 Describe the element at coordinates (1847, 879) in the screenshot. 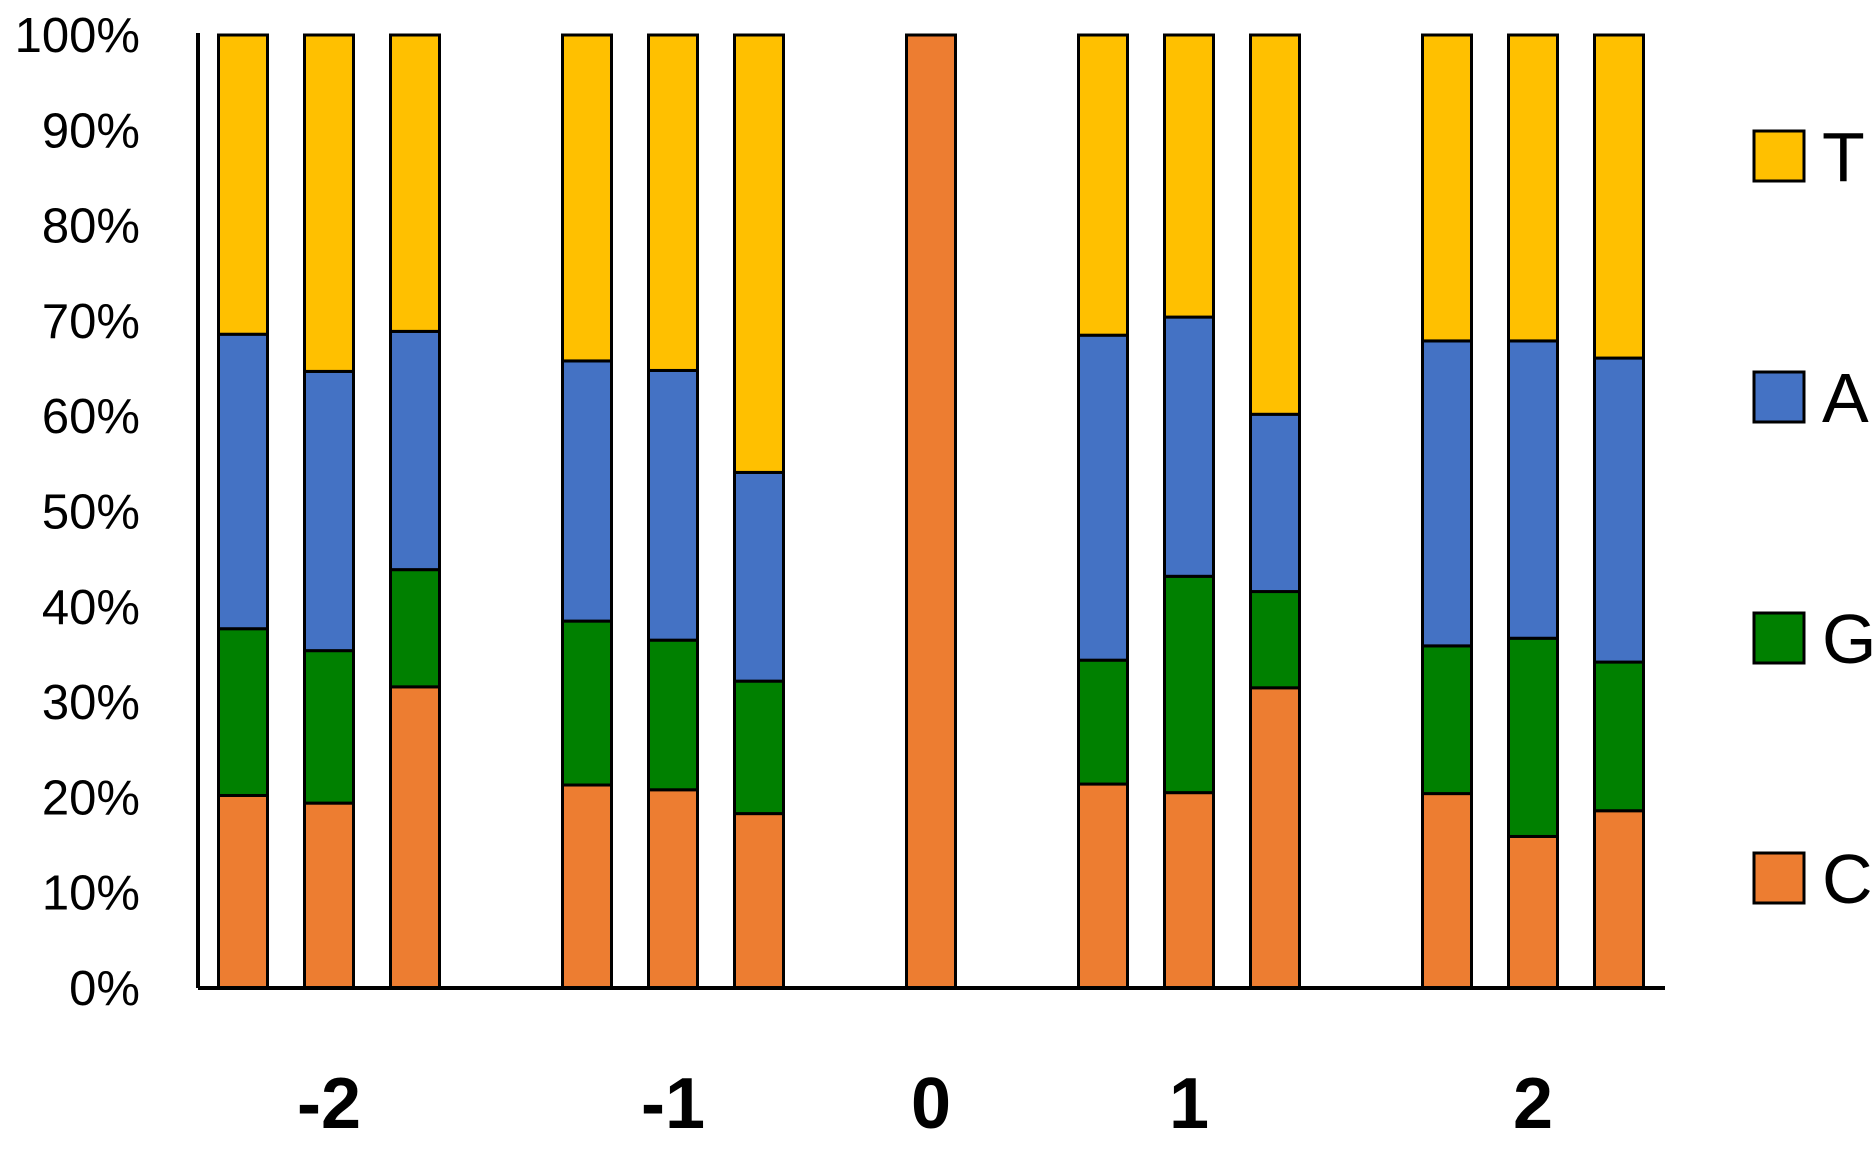

I see `legend-label: C` at that location.